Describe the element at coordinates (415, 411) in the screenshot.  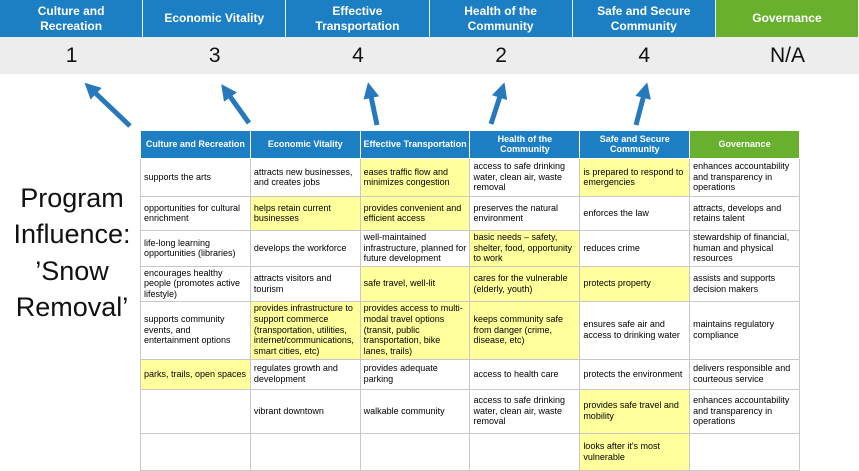
I see `matrix-cell: walkable community` at that location.